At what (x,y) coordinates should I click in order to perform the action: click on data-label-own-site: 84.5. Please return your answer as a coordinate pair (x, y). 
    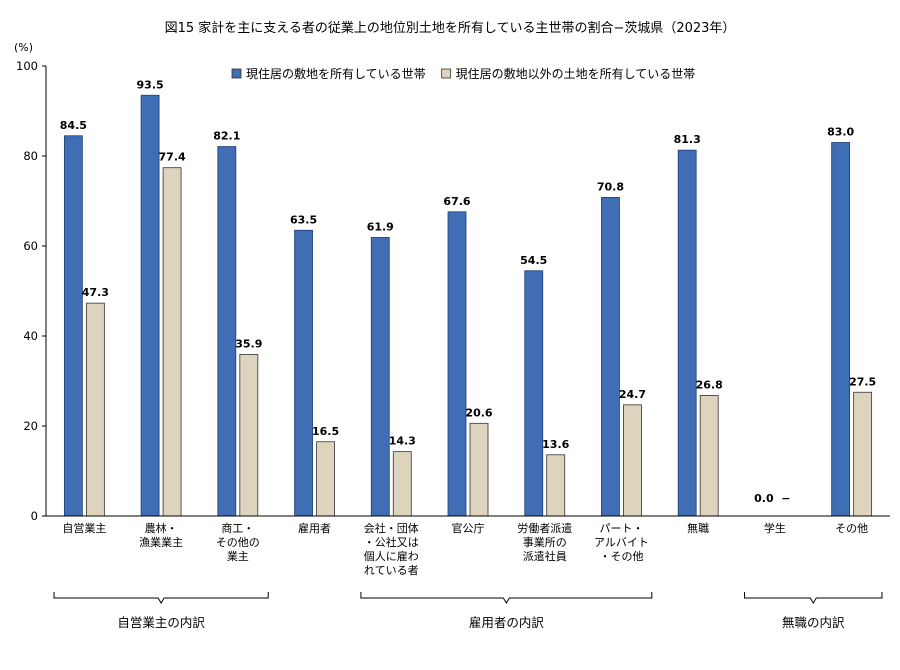
    Looking at the image, I should click on (73, 125).